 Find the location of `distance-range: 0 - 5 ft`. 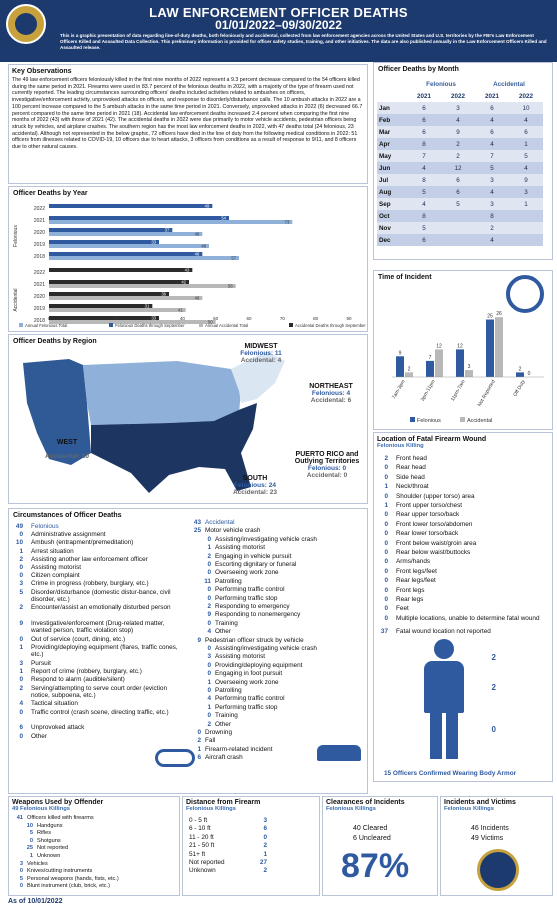

distance-range: 0 - 5 ft is located at coordinates (198, 820).